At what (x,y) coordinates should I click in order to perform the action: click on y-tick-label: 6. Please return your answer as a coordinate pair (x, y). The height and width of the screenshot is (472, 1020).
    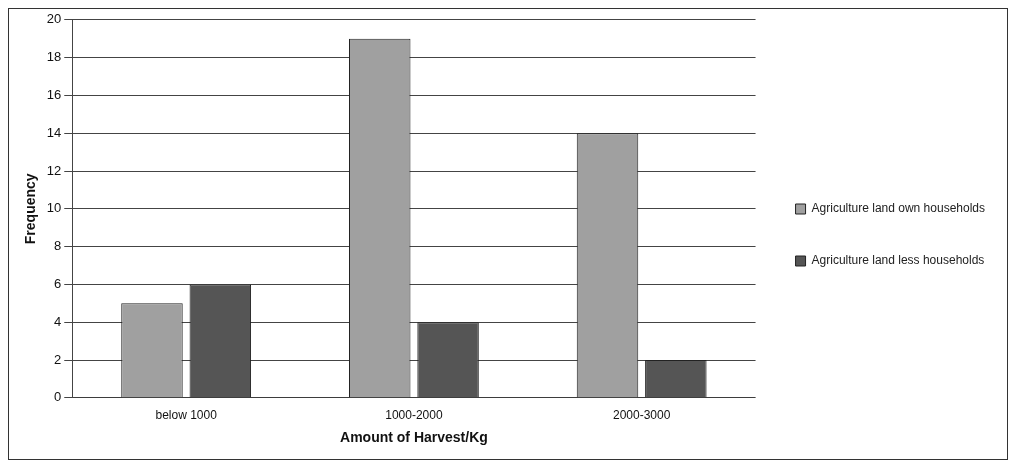
    Looking at the image, I should click on (58, 283).